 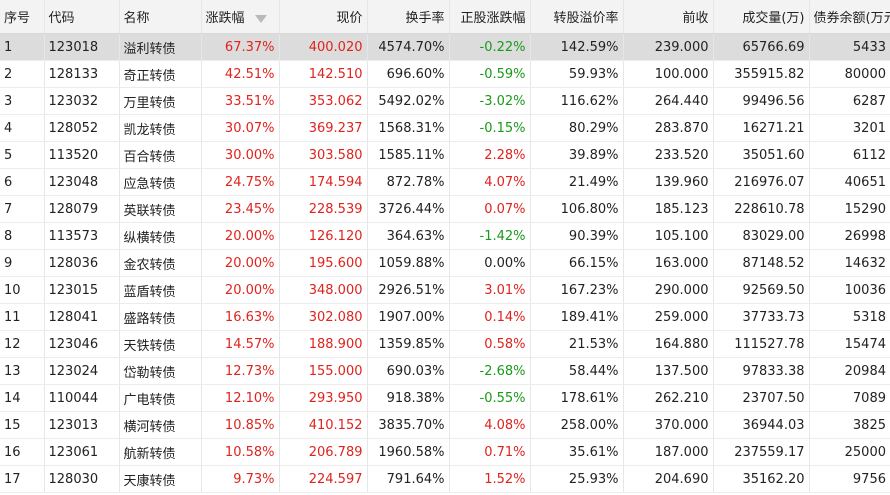 I want to click on price-cell: 228.539, so click(x=323, y=209).